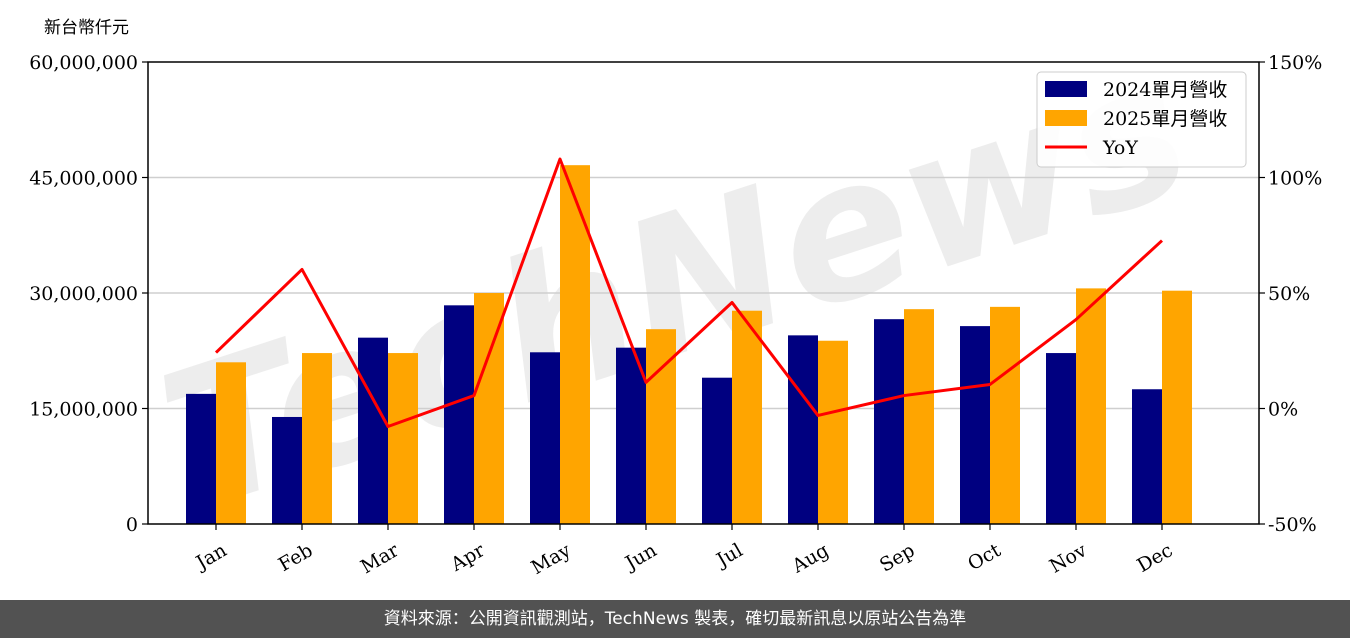 This screenshot has height=638, width=1350. Describe the element at coordinates (1295, 63) in the screenshot. I see `y2-tick-label: 150%` at that location.